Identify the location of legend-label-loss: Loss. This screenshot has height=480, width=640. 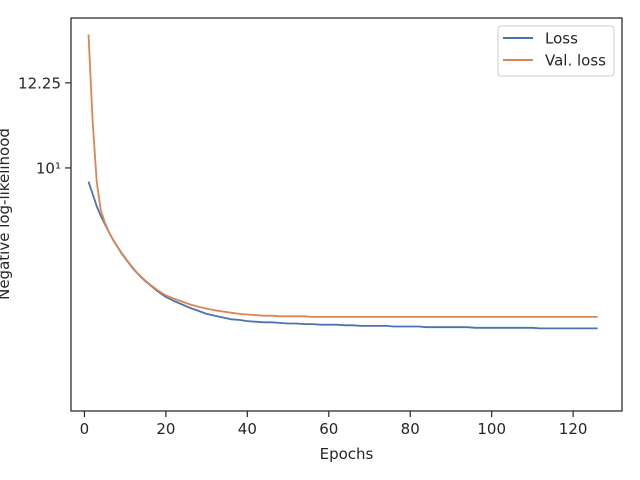
(561, 39).